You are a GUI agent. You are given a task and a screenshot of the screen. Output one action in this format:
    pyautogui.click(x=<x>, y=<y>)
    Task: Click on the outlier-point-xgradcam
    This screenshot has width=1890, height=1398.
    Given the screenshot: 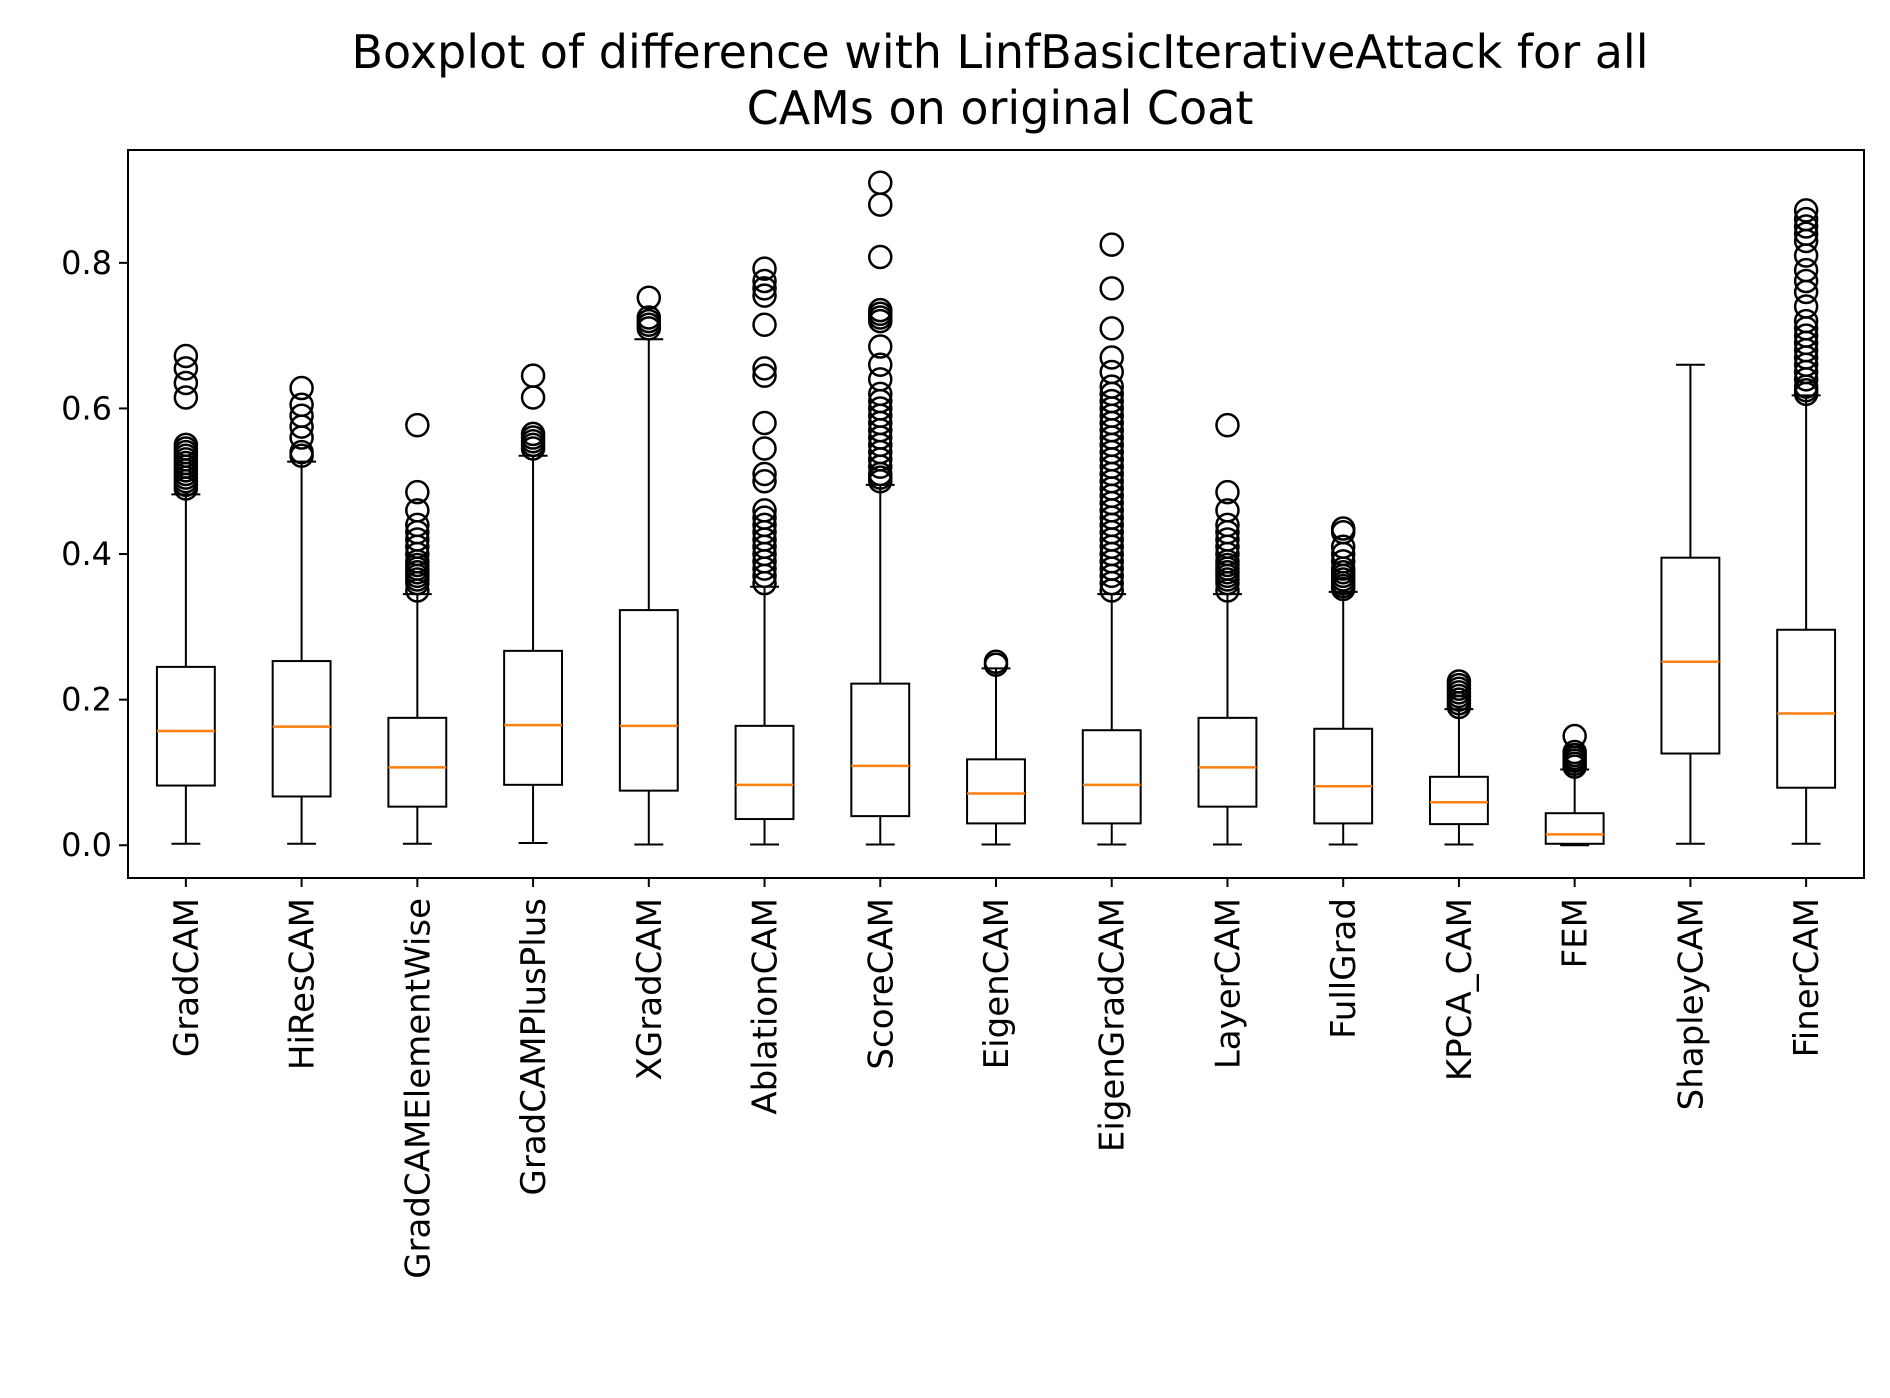 What is the action you would take?
    pyautogui.click(x=649, y=317)
    